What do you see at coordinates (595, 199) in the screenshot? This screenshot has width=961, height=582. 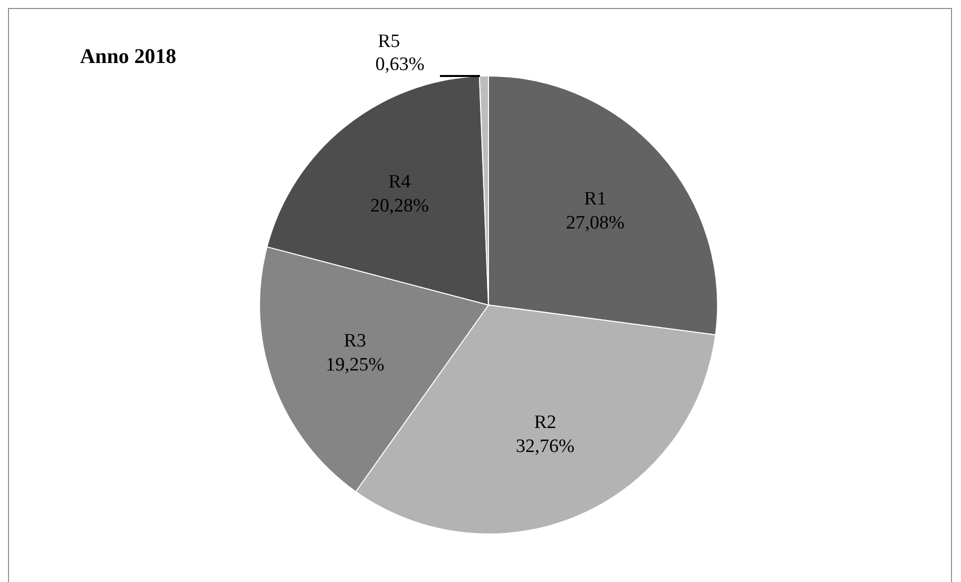 I see `slice-label: R1` at bounding box center [595, 199].